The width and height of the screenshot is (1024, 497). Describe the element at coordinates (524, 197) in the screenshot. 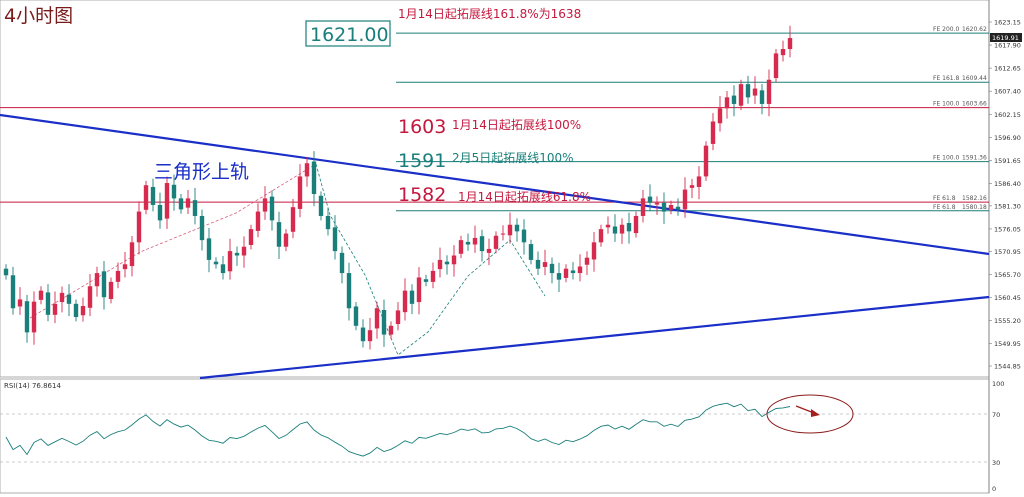

I see `label-1582-text: 1月14日起拓展线61.8%` at that location.